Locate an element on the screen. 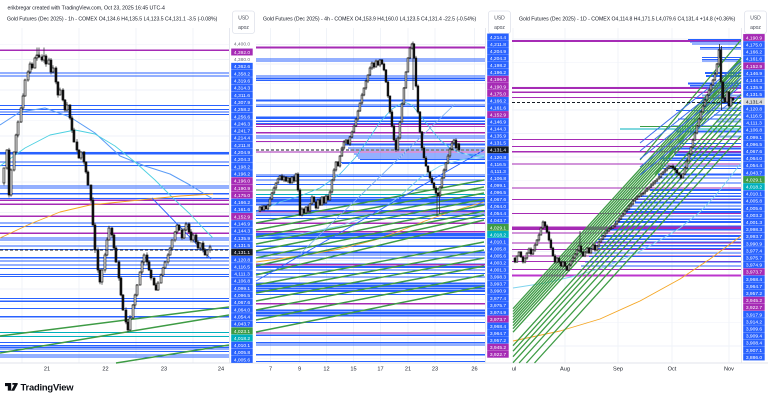 The width and height of the screenshot is (768, 400). svg-text: 3,908.4 is located at coordinates (754, 344).